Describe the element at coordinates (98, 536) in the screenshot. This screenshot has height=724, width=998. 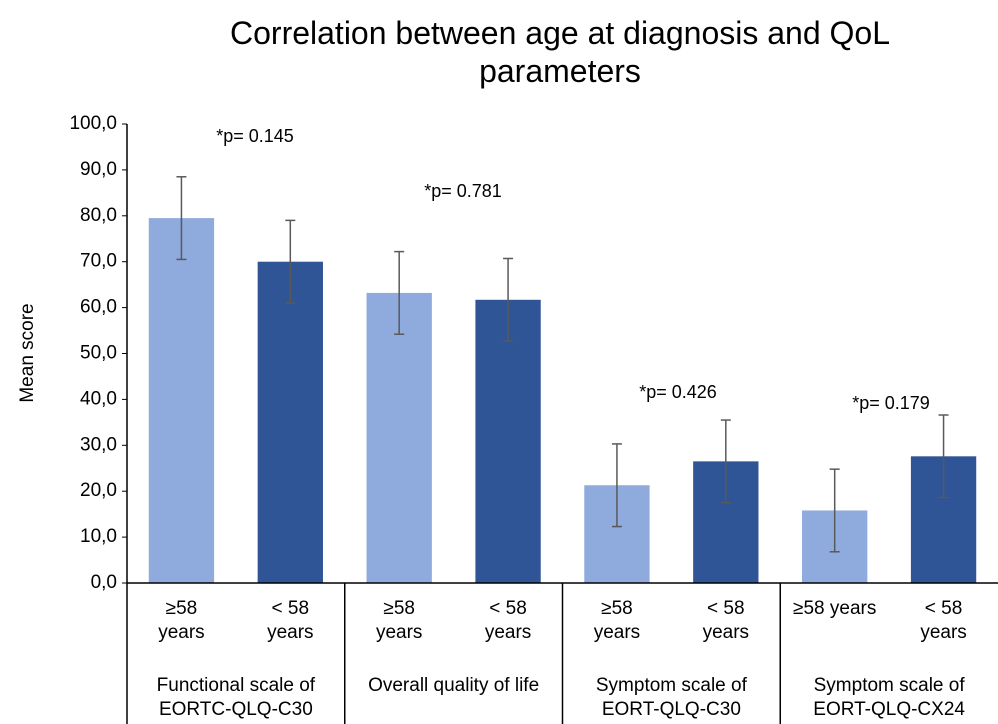
I see `y-tick-label: 10,0` at that location.